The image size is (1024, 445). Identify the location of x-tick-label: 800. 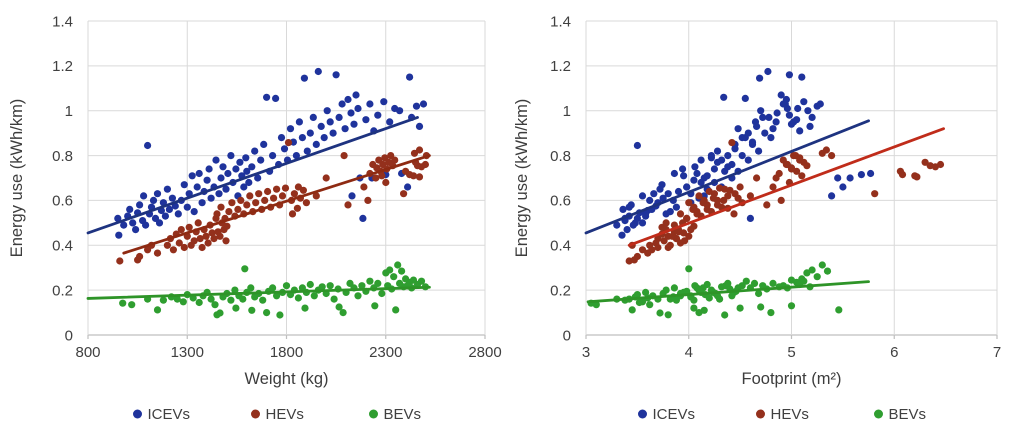
(87, 352).